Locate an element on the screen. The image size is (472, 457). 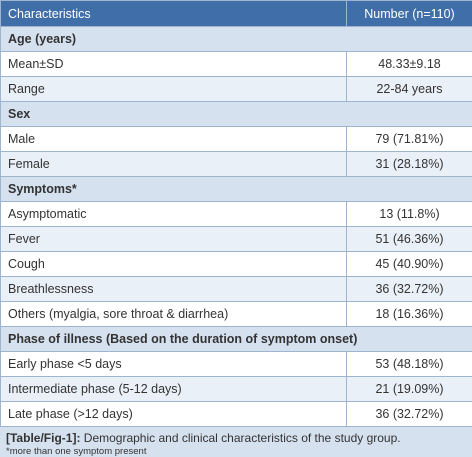
data-row: Asymptomatic 13 (11.8%) is located at coordinates (236, 214).